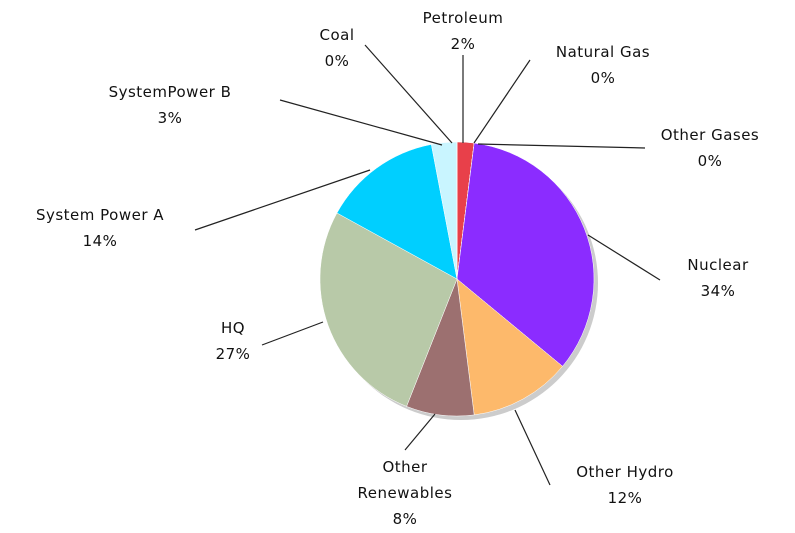  Describe the element at coordinates (718, 291) in the screenshot. I see `value-label: 34%` at that location.